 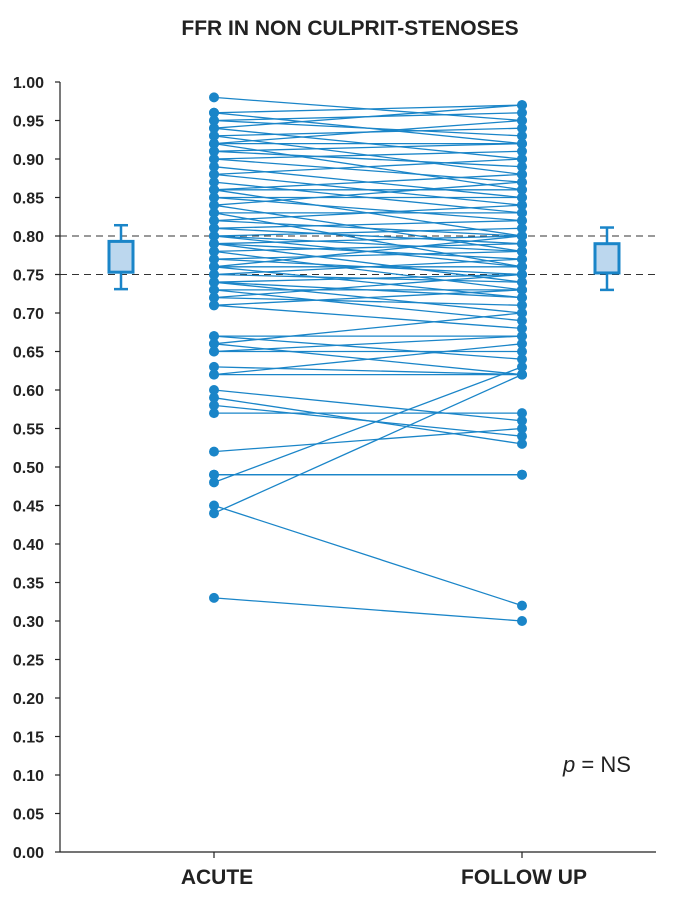 I want to click on y-tick-label: 0.00, so click(x=28, y=853).